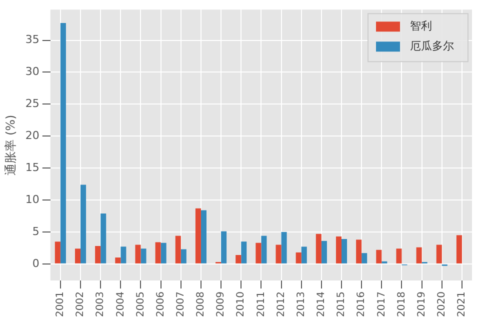 The width and height of the screenshot is (480, 320). I want to click on x-tick-label: 2006, so click(160, 305).